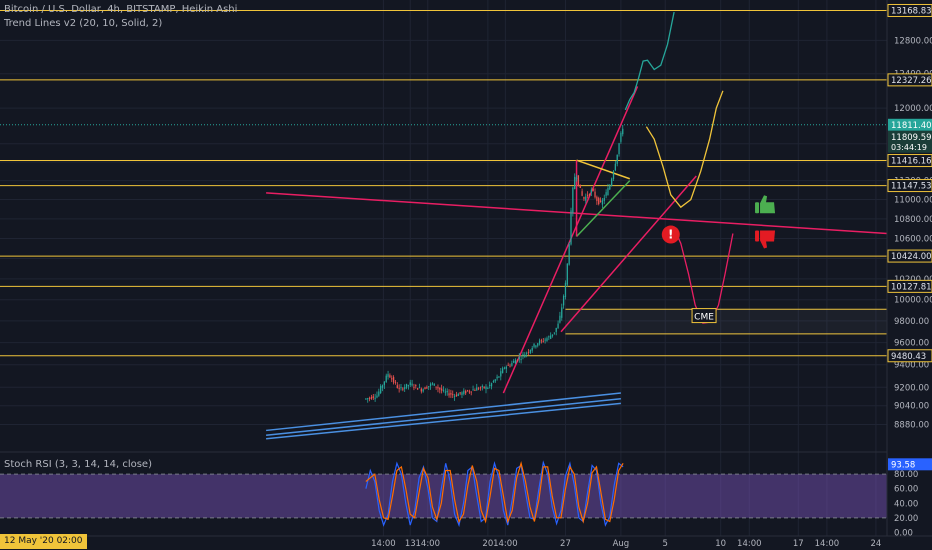  What do you see at coordinates (621, 544) in the screenshot?
I see `time-axis-tick: Aug` at bounding box center [621, 544].